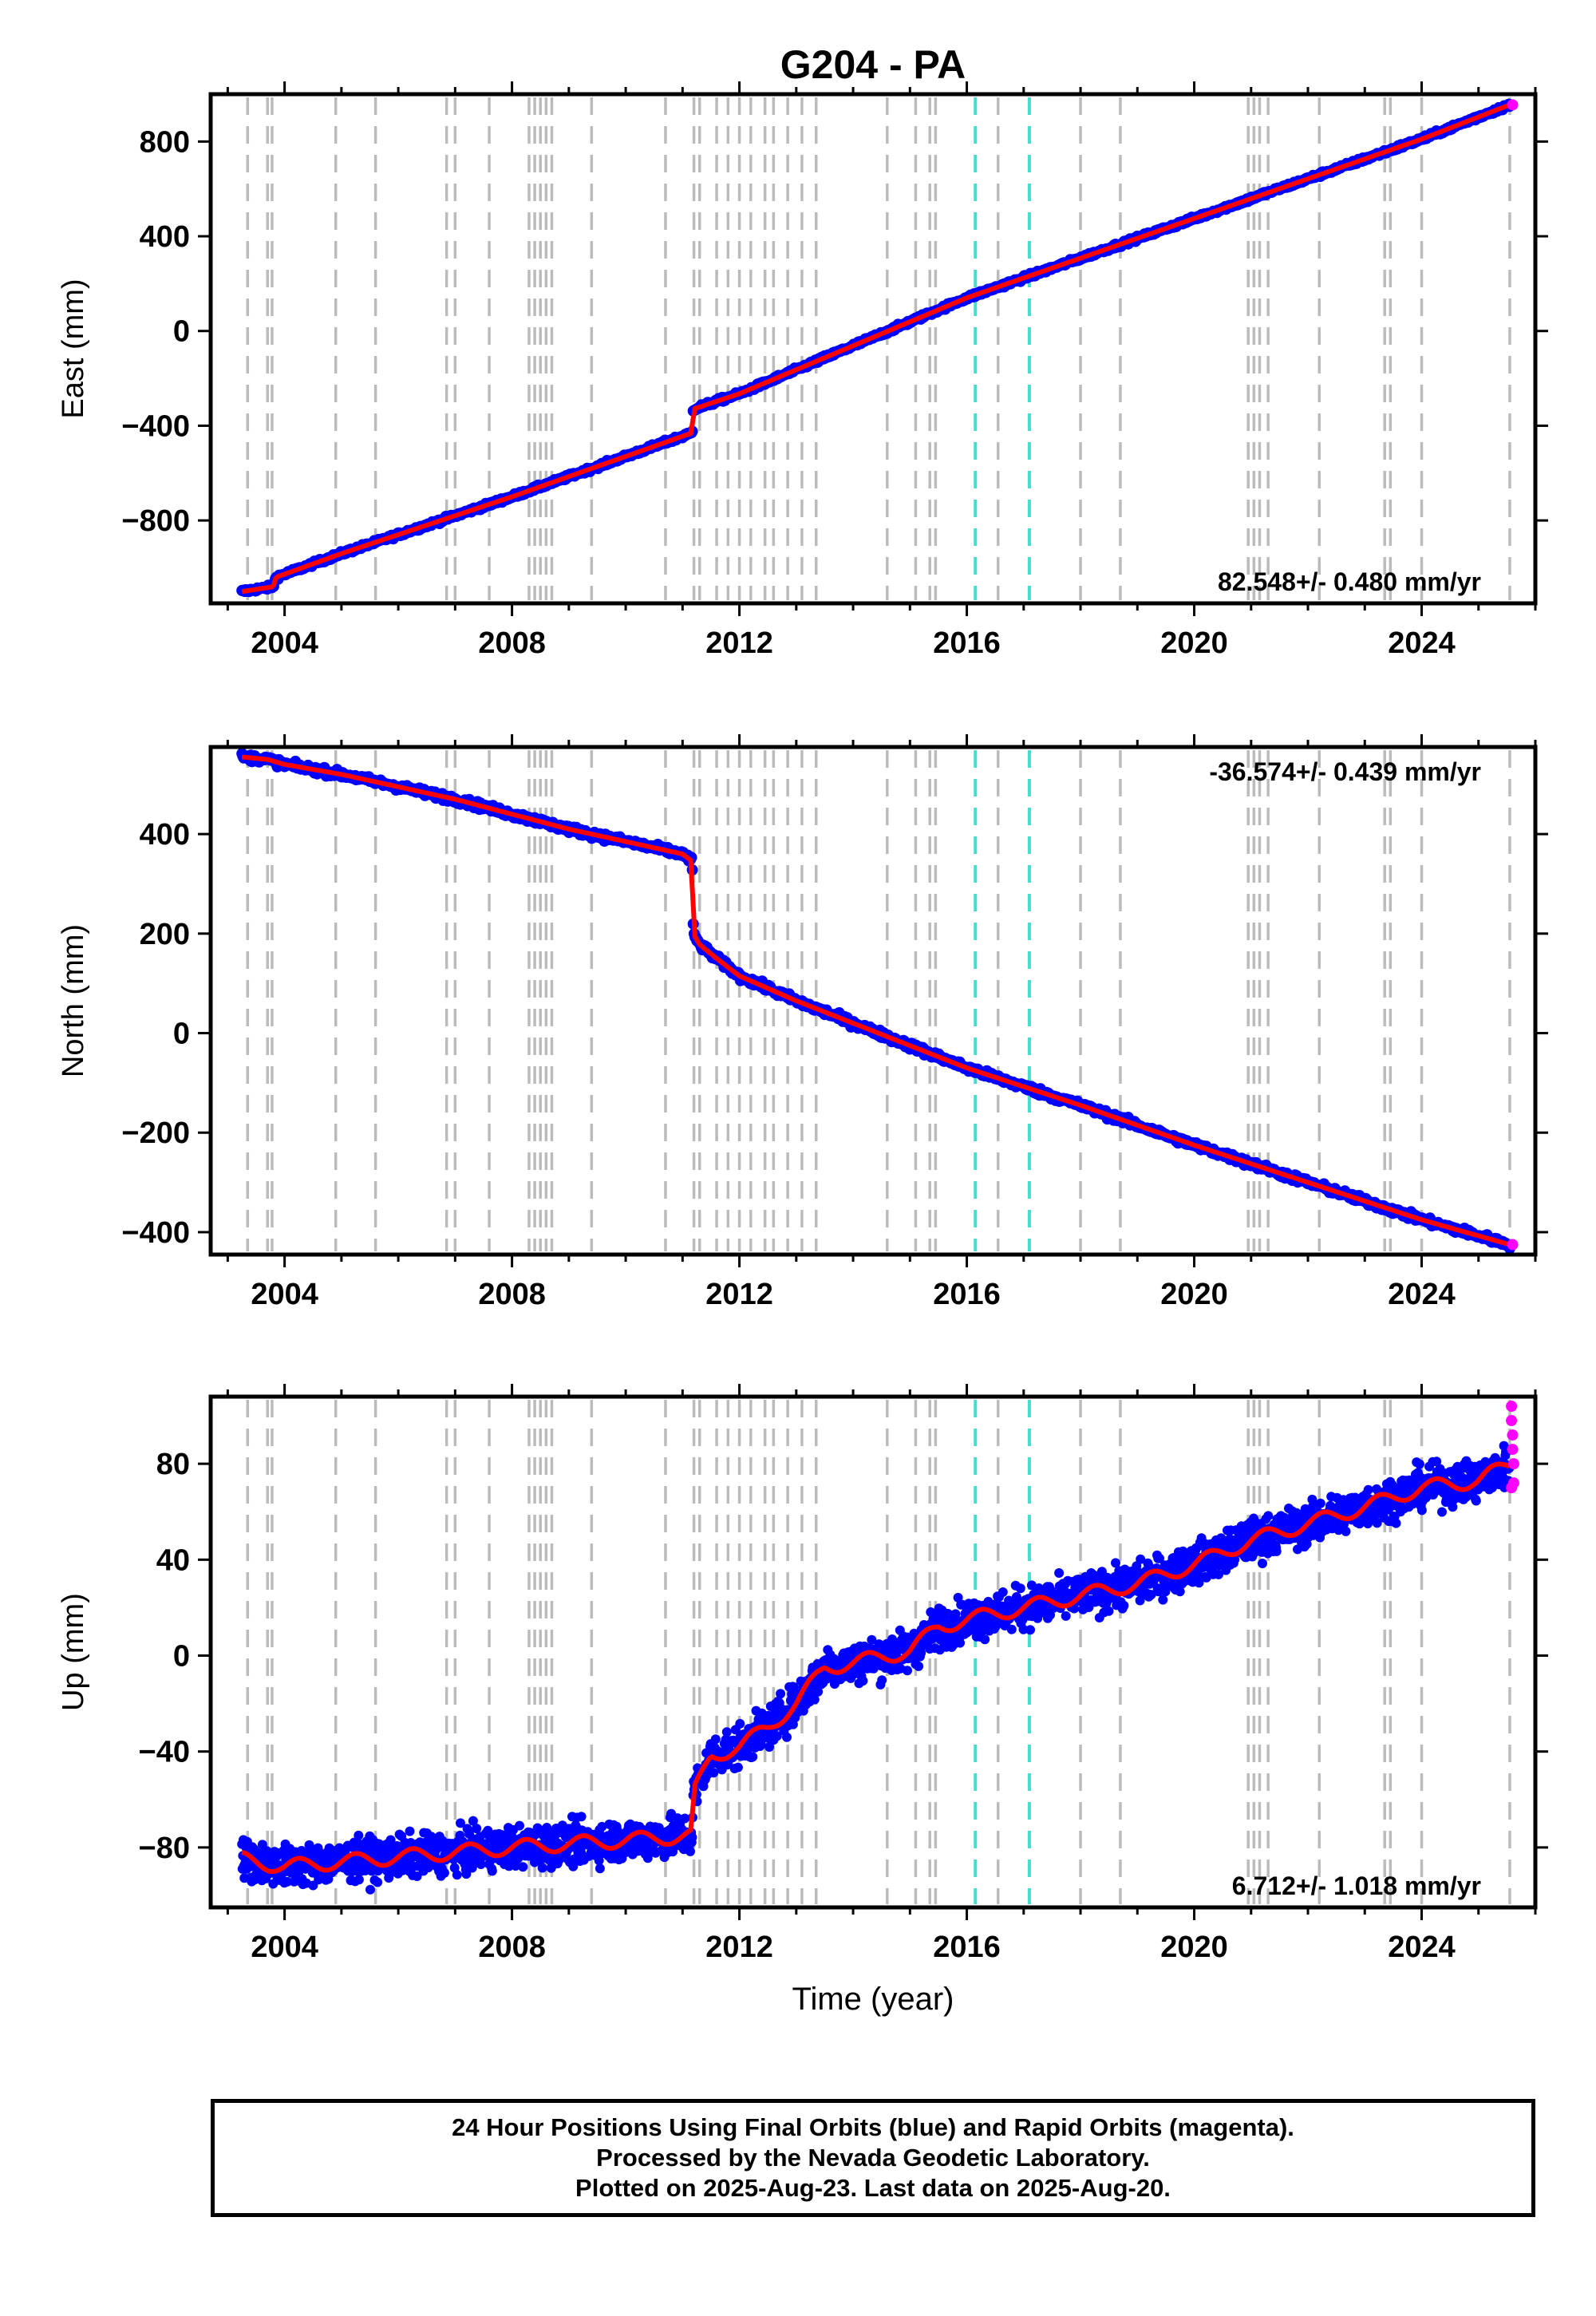 This screenshot has height=2316, width=1596. I want to click on y-tick-label: −800, so click(155, 521).